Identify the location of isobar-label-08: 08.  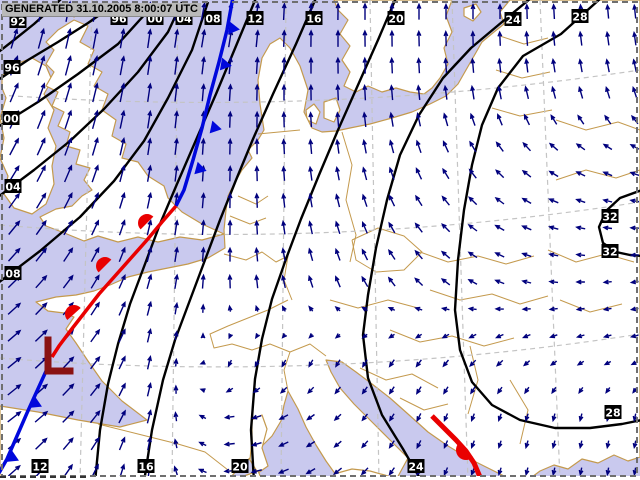
(213, 18).